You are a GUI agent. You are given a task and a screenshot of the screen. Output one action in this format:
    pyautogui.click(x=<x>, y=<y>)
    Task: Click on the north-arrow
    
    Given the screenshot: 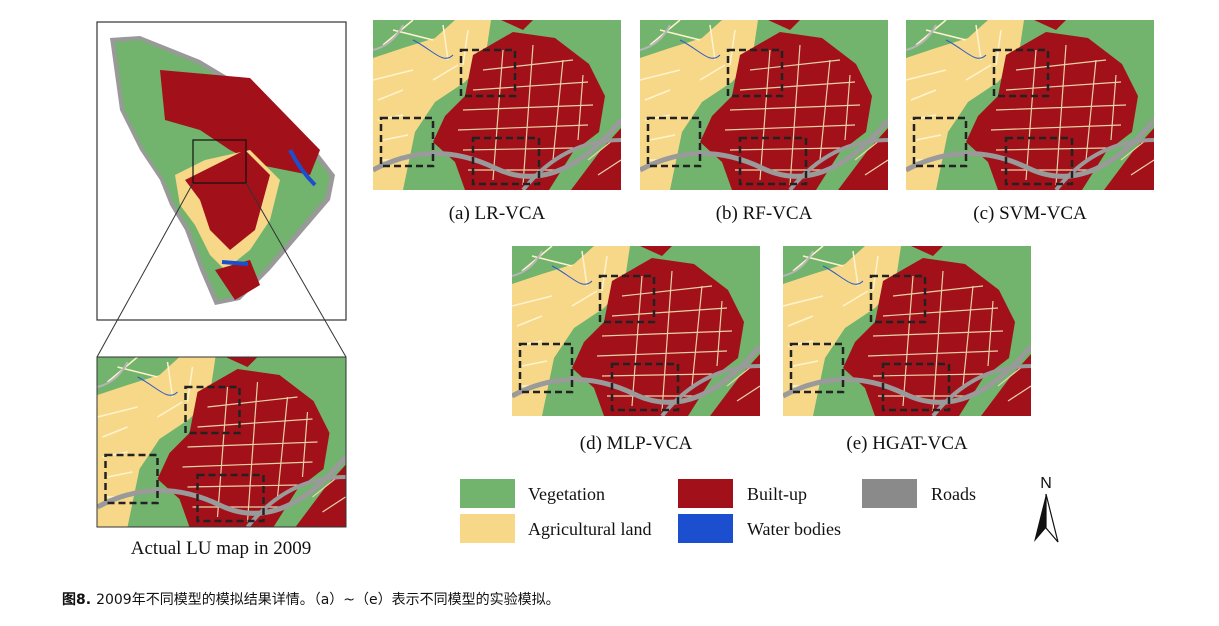 What is the action you would take?
    pyautogui.click(x=1046, y=518)
    